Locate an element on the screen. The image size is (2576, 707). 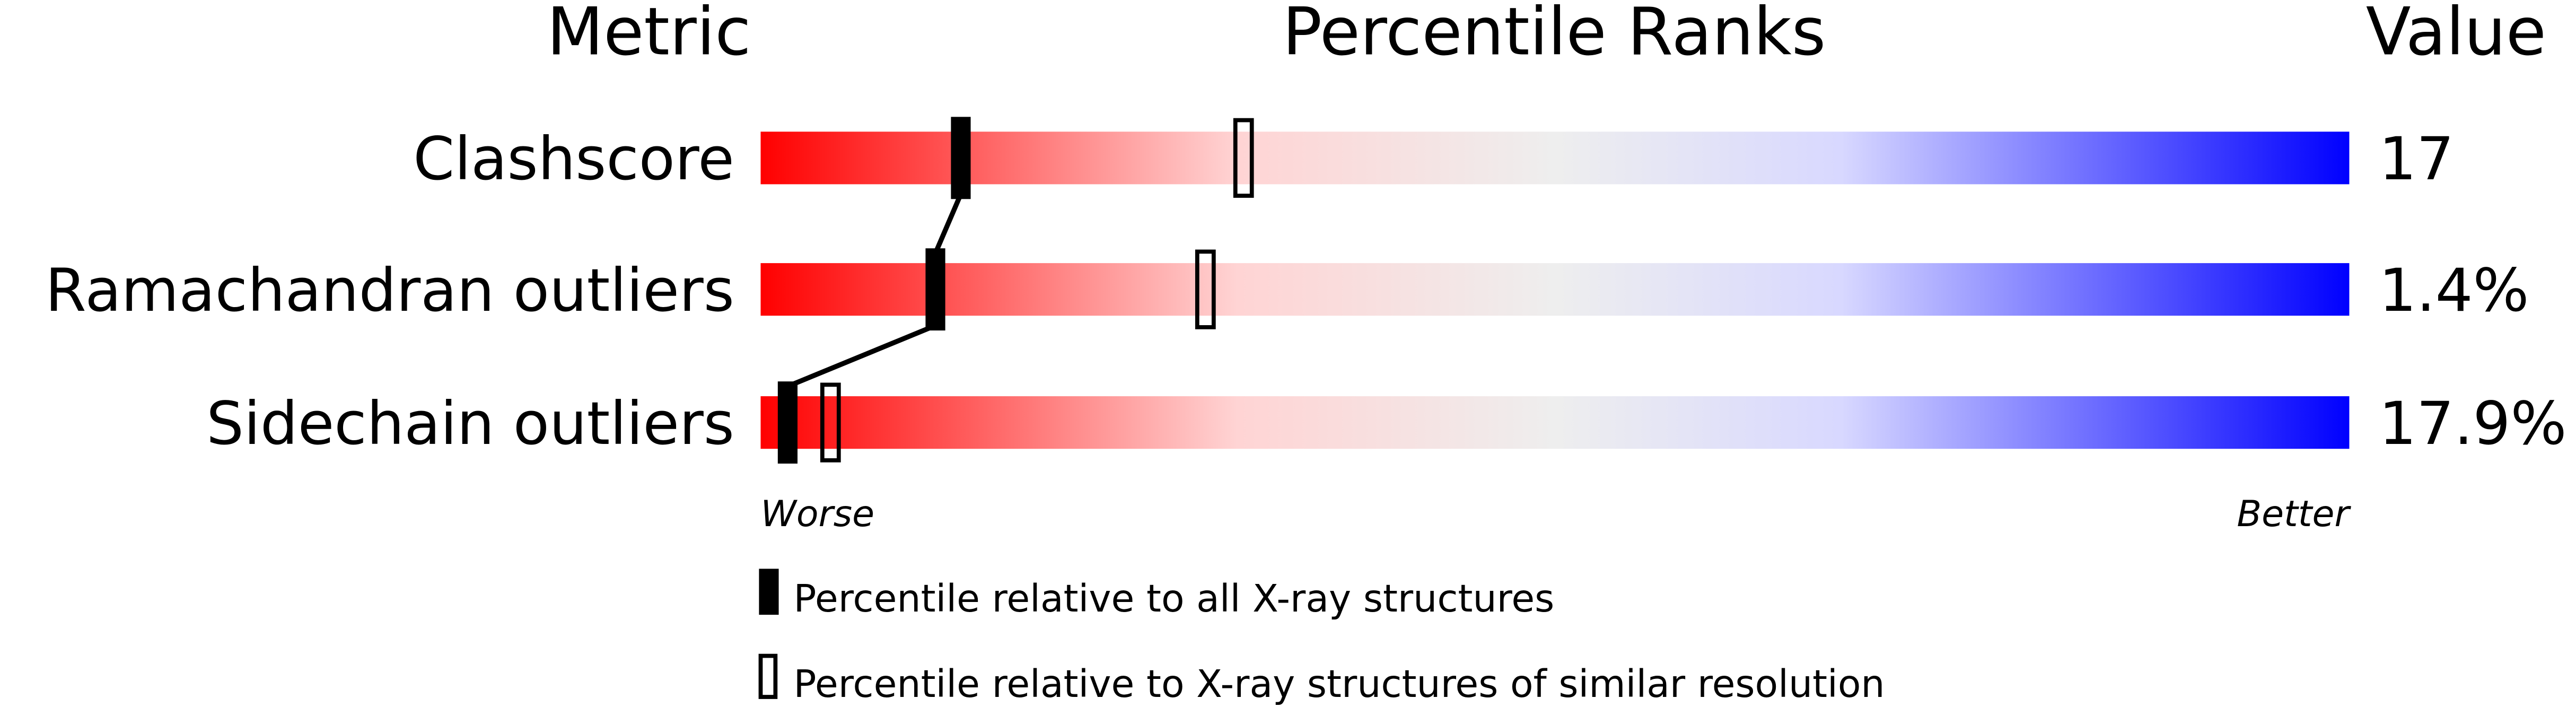
metric-value: 17 is located at coordinates (2416, 159).